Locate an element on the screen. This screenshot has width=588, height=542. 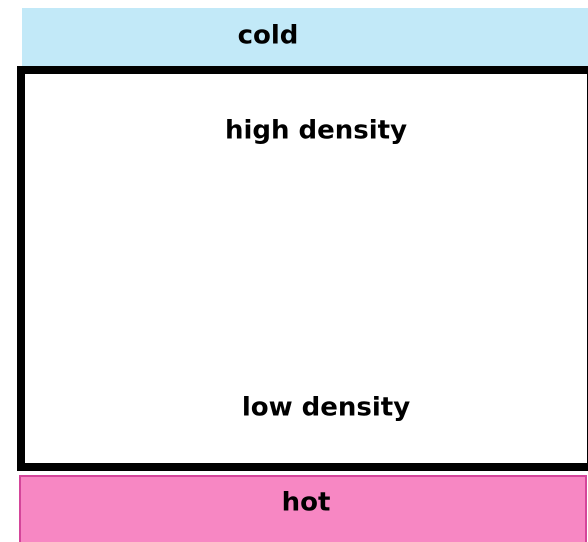
cold-label: cold is located at coordinates (268, 36).